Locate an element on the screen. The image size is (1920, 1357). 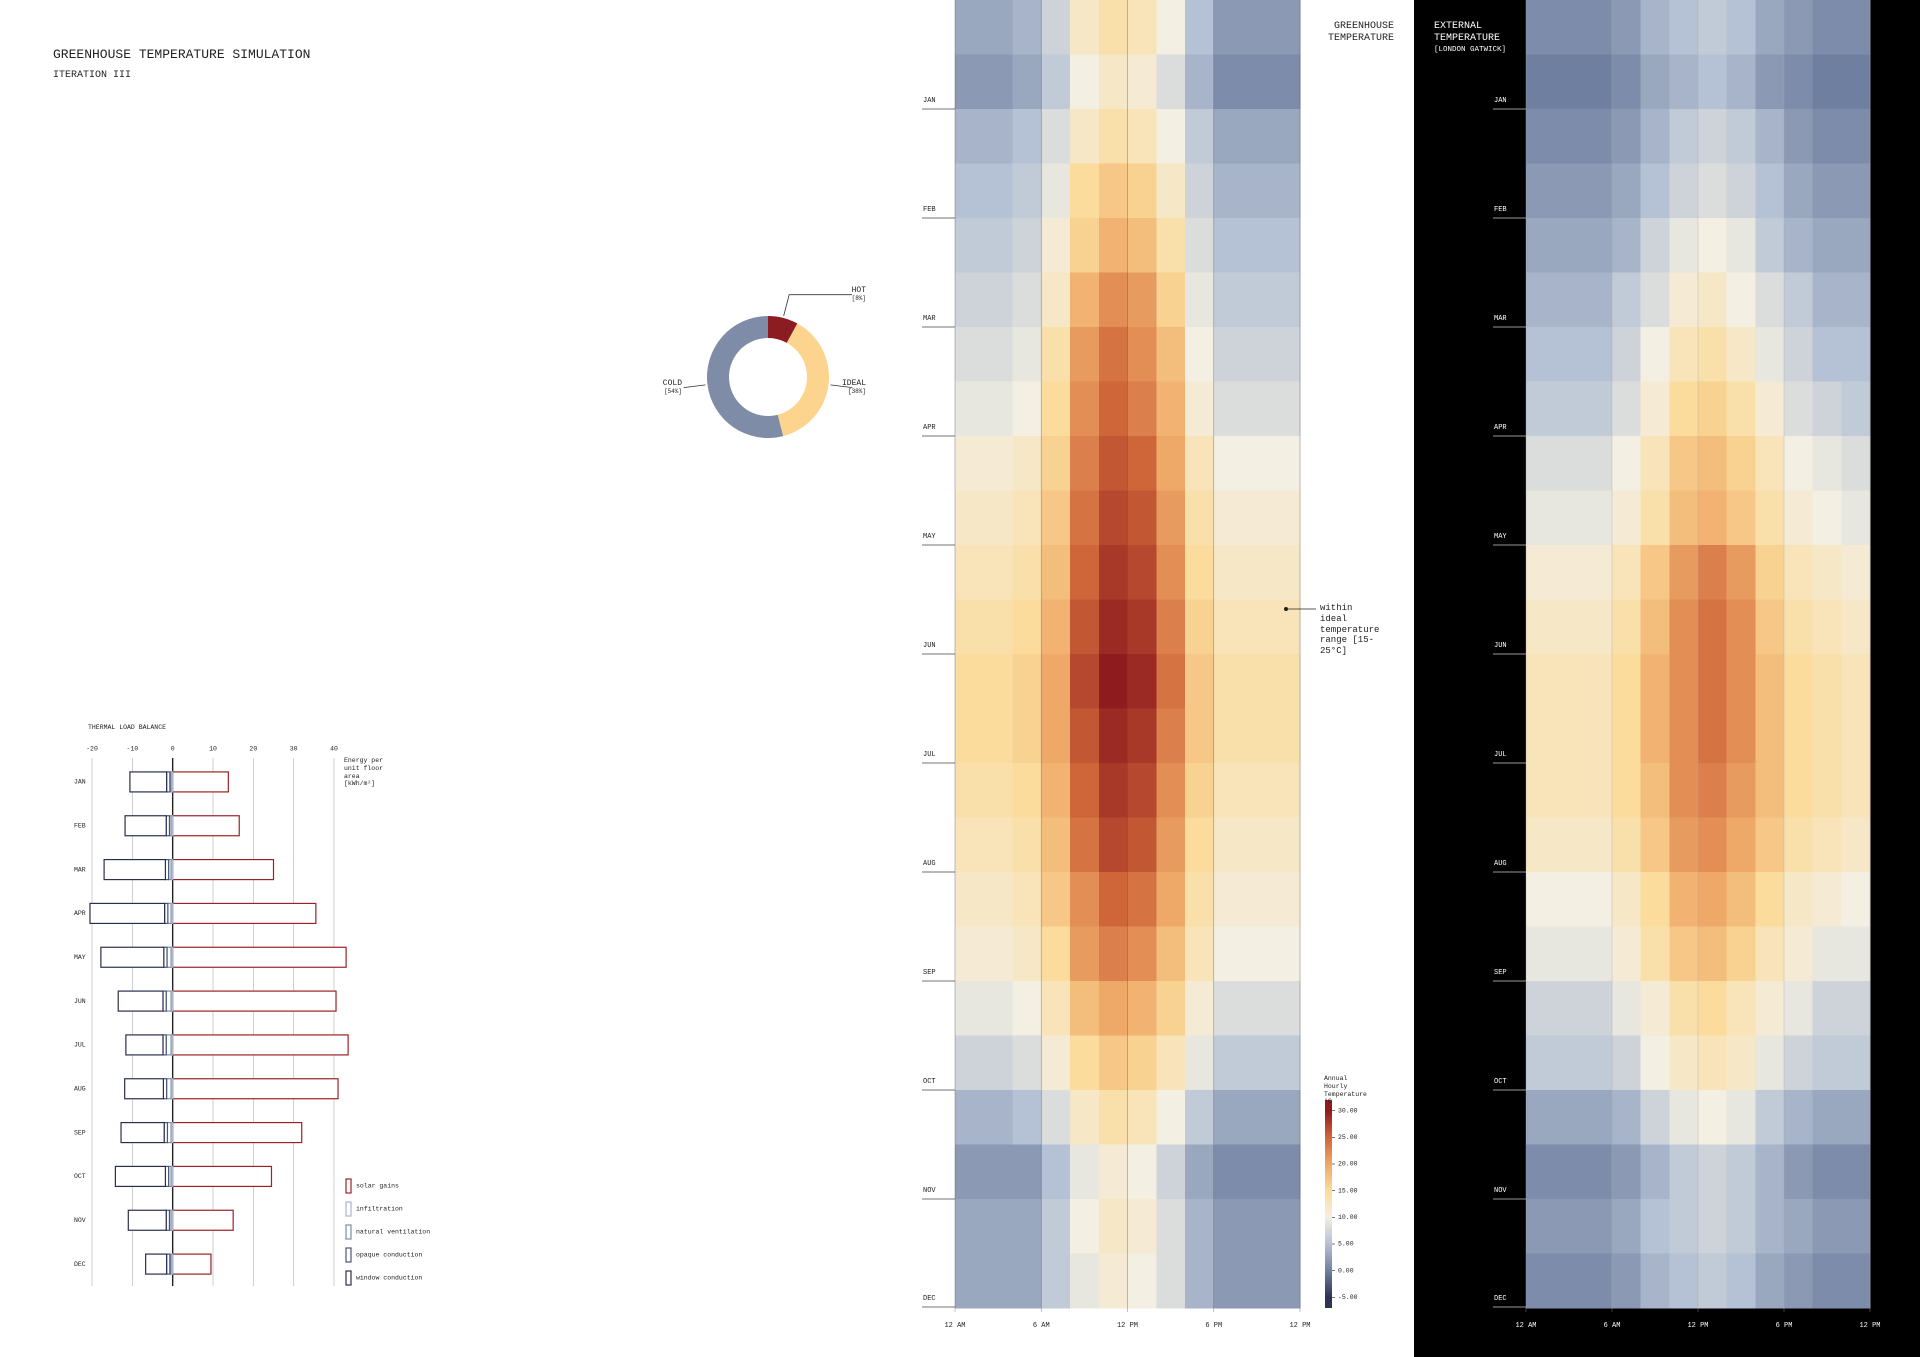
colorbar-tick-label: 25.00 is located at coordinates (1348, 1137).